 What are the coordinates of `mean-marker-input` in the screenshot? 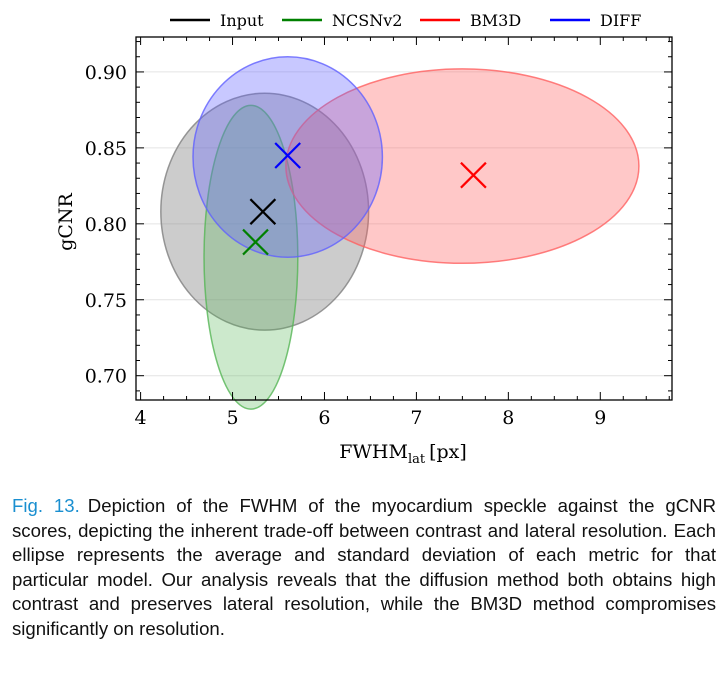 It's located at (263, 211).